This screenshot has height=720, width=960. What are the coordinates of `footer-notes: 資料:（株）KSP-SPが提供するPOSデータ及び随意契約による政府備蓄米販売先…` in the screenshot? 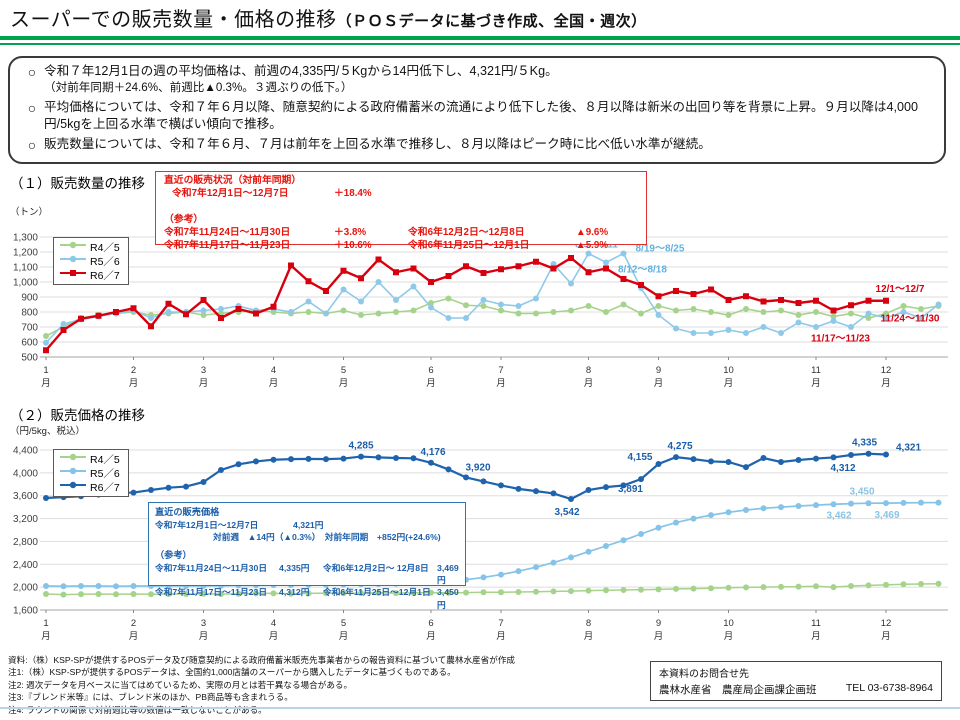 It's located at (328, 685).